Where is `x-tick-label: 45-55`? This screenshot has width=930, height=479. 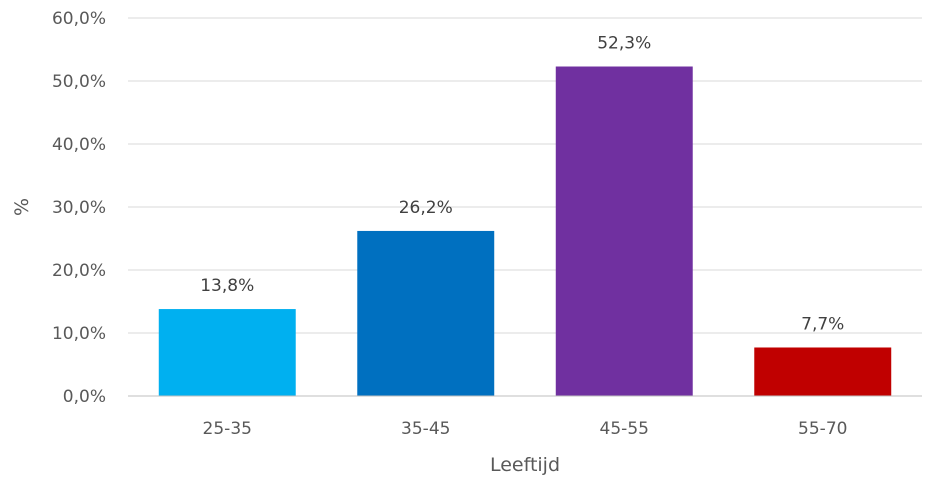
x-tick-label: 45-55 is located at coordinates (624, 429).